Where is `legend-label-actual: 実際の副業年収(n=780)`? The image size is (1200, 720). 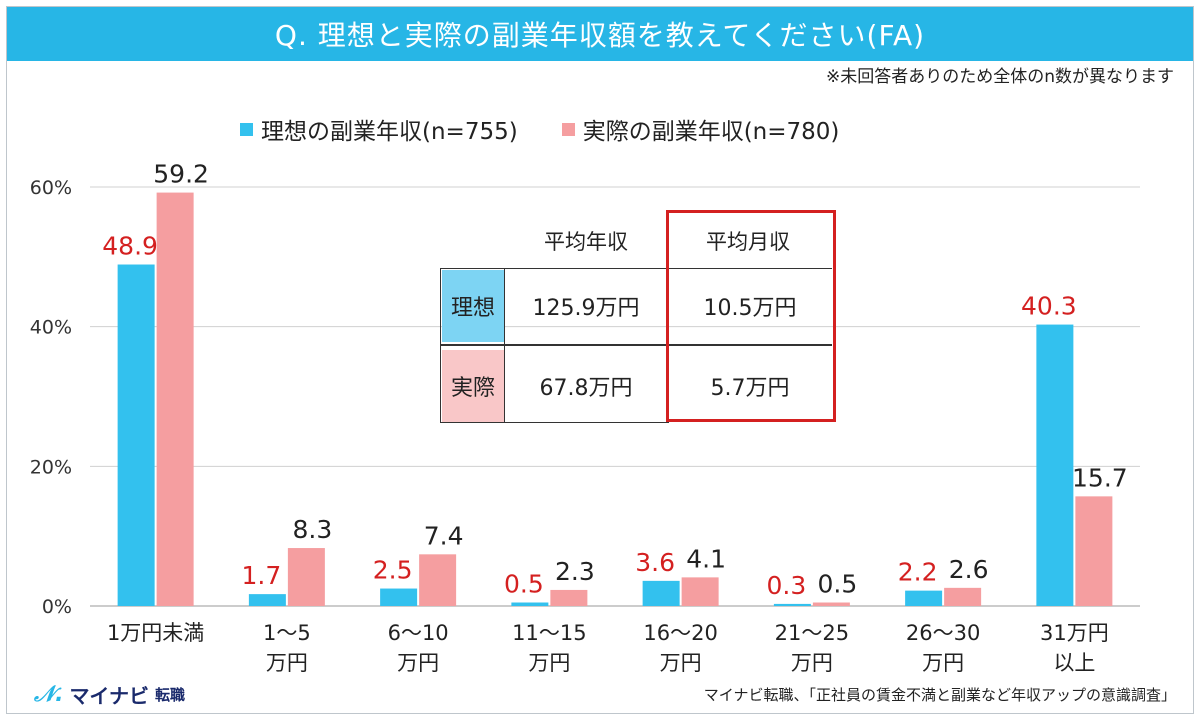
legend-label-actual: 実際の副業年収(n=780) is located at coordinates (711, 132).